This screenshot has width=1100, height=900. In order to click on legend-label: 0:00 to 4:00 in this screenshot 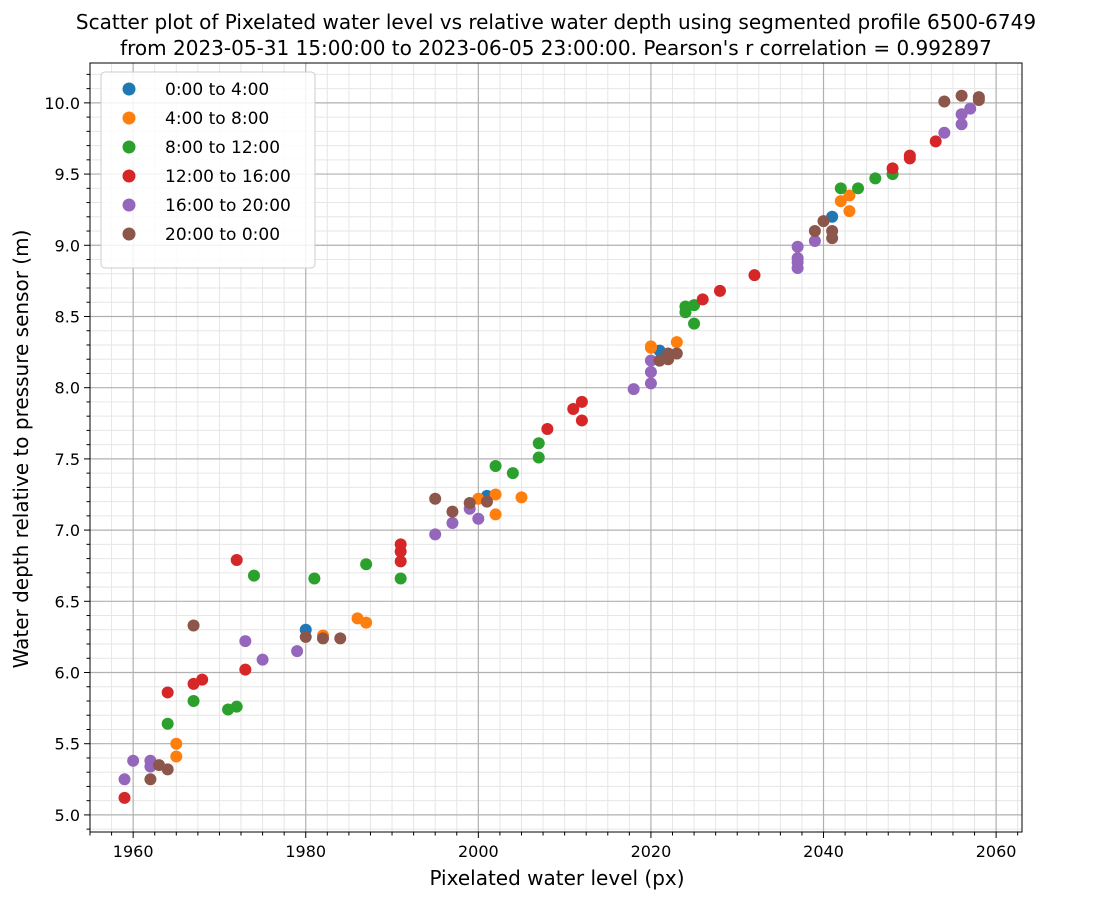, I will do `click(217, 90)`.